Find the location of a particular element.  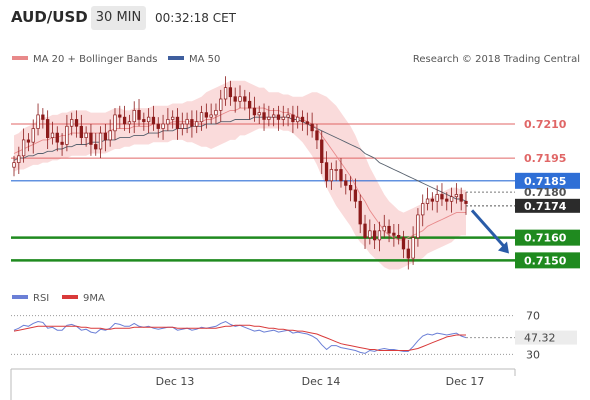

rsi-series-9ma is located at coordinates (239, 337).